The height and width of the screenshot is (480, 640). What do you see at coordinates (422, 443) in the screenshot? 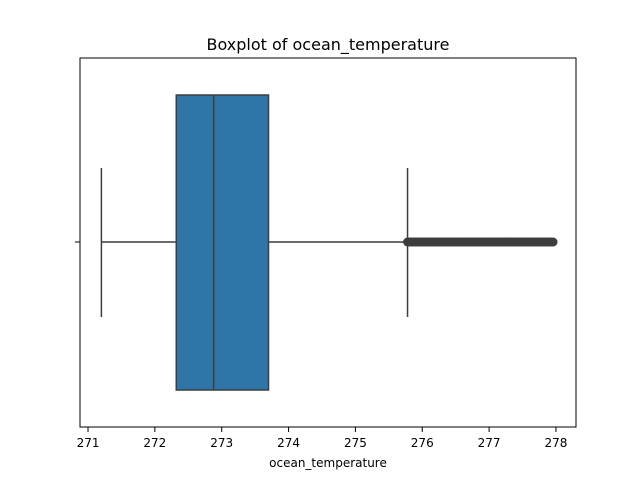
I see `x-tick-label: 276` at bounding box center [422, 443].